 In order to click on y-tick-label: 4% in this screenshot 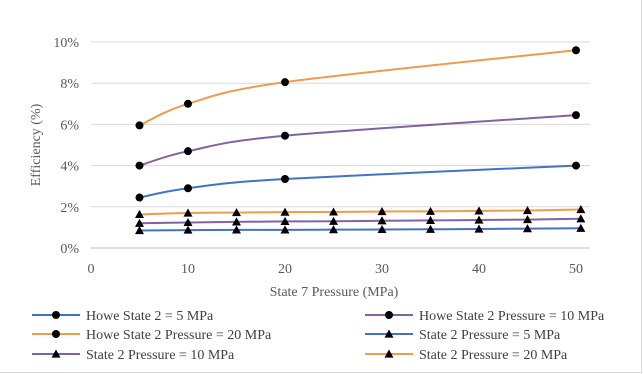, I will do `click(69, 167)`.